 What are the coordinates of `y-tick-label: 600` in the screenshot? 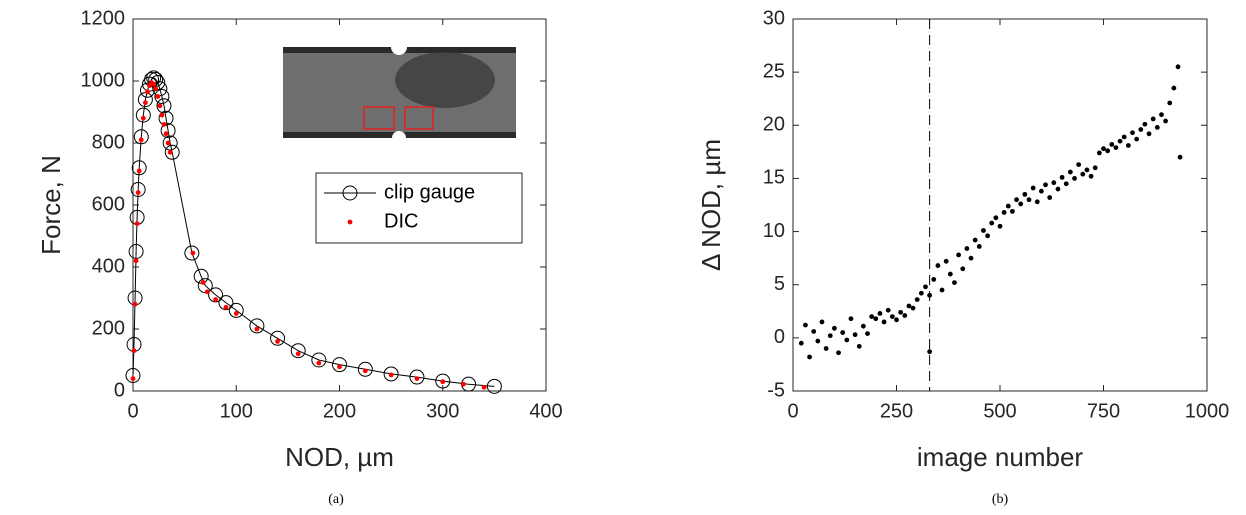 It's located at (108, 204).